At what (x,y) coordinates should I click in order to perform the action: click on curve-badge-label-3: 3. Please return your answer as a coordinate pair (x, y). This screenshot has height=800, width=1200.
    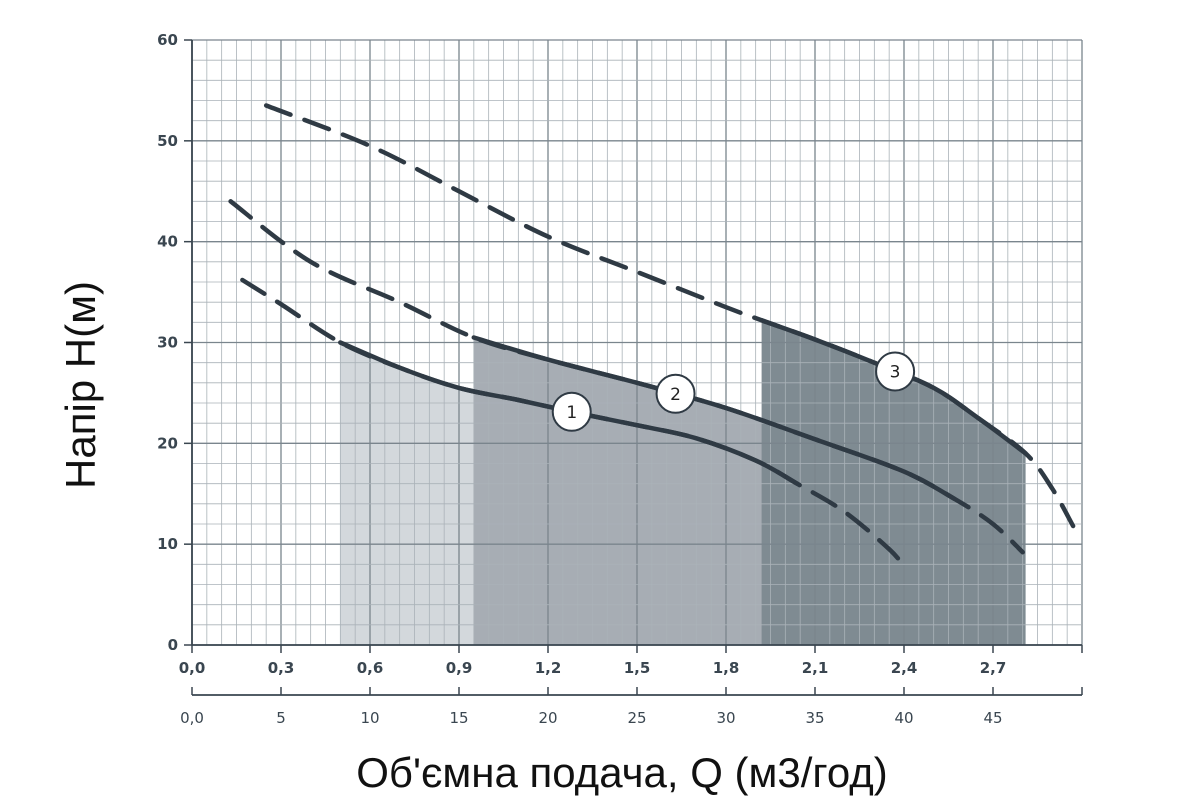
    Looking at the image, I should click on (895, 372).